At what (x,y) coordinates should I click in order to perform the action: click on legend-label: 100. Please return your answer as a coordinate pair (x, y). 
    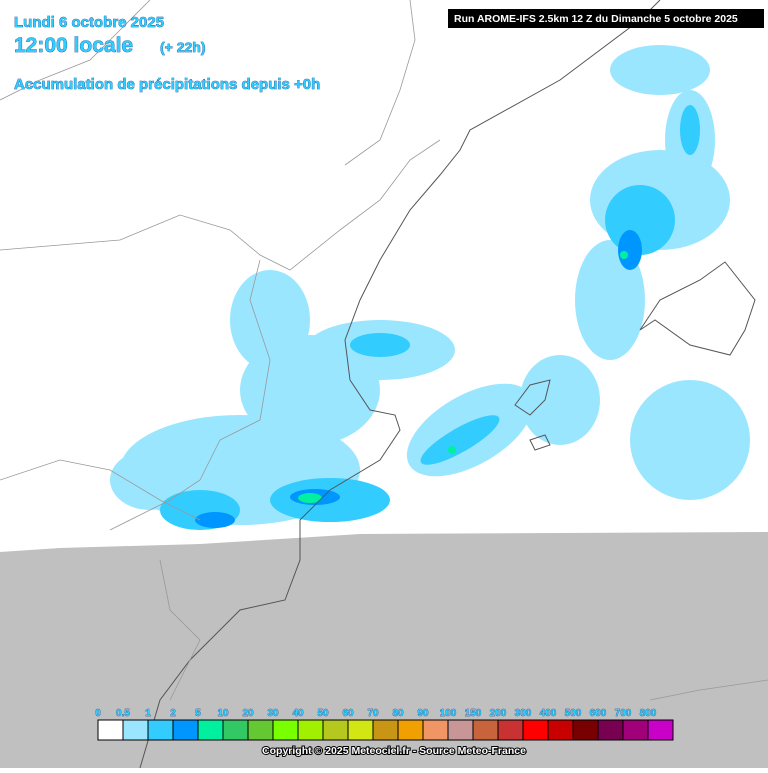
    Looking at the image, I should click on (448, 713).